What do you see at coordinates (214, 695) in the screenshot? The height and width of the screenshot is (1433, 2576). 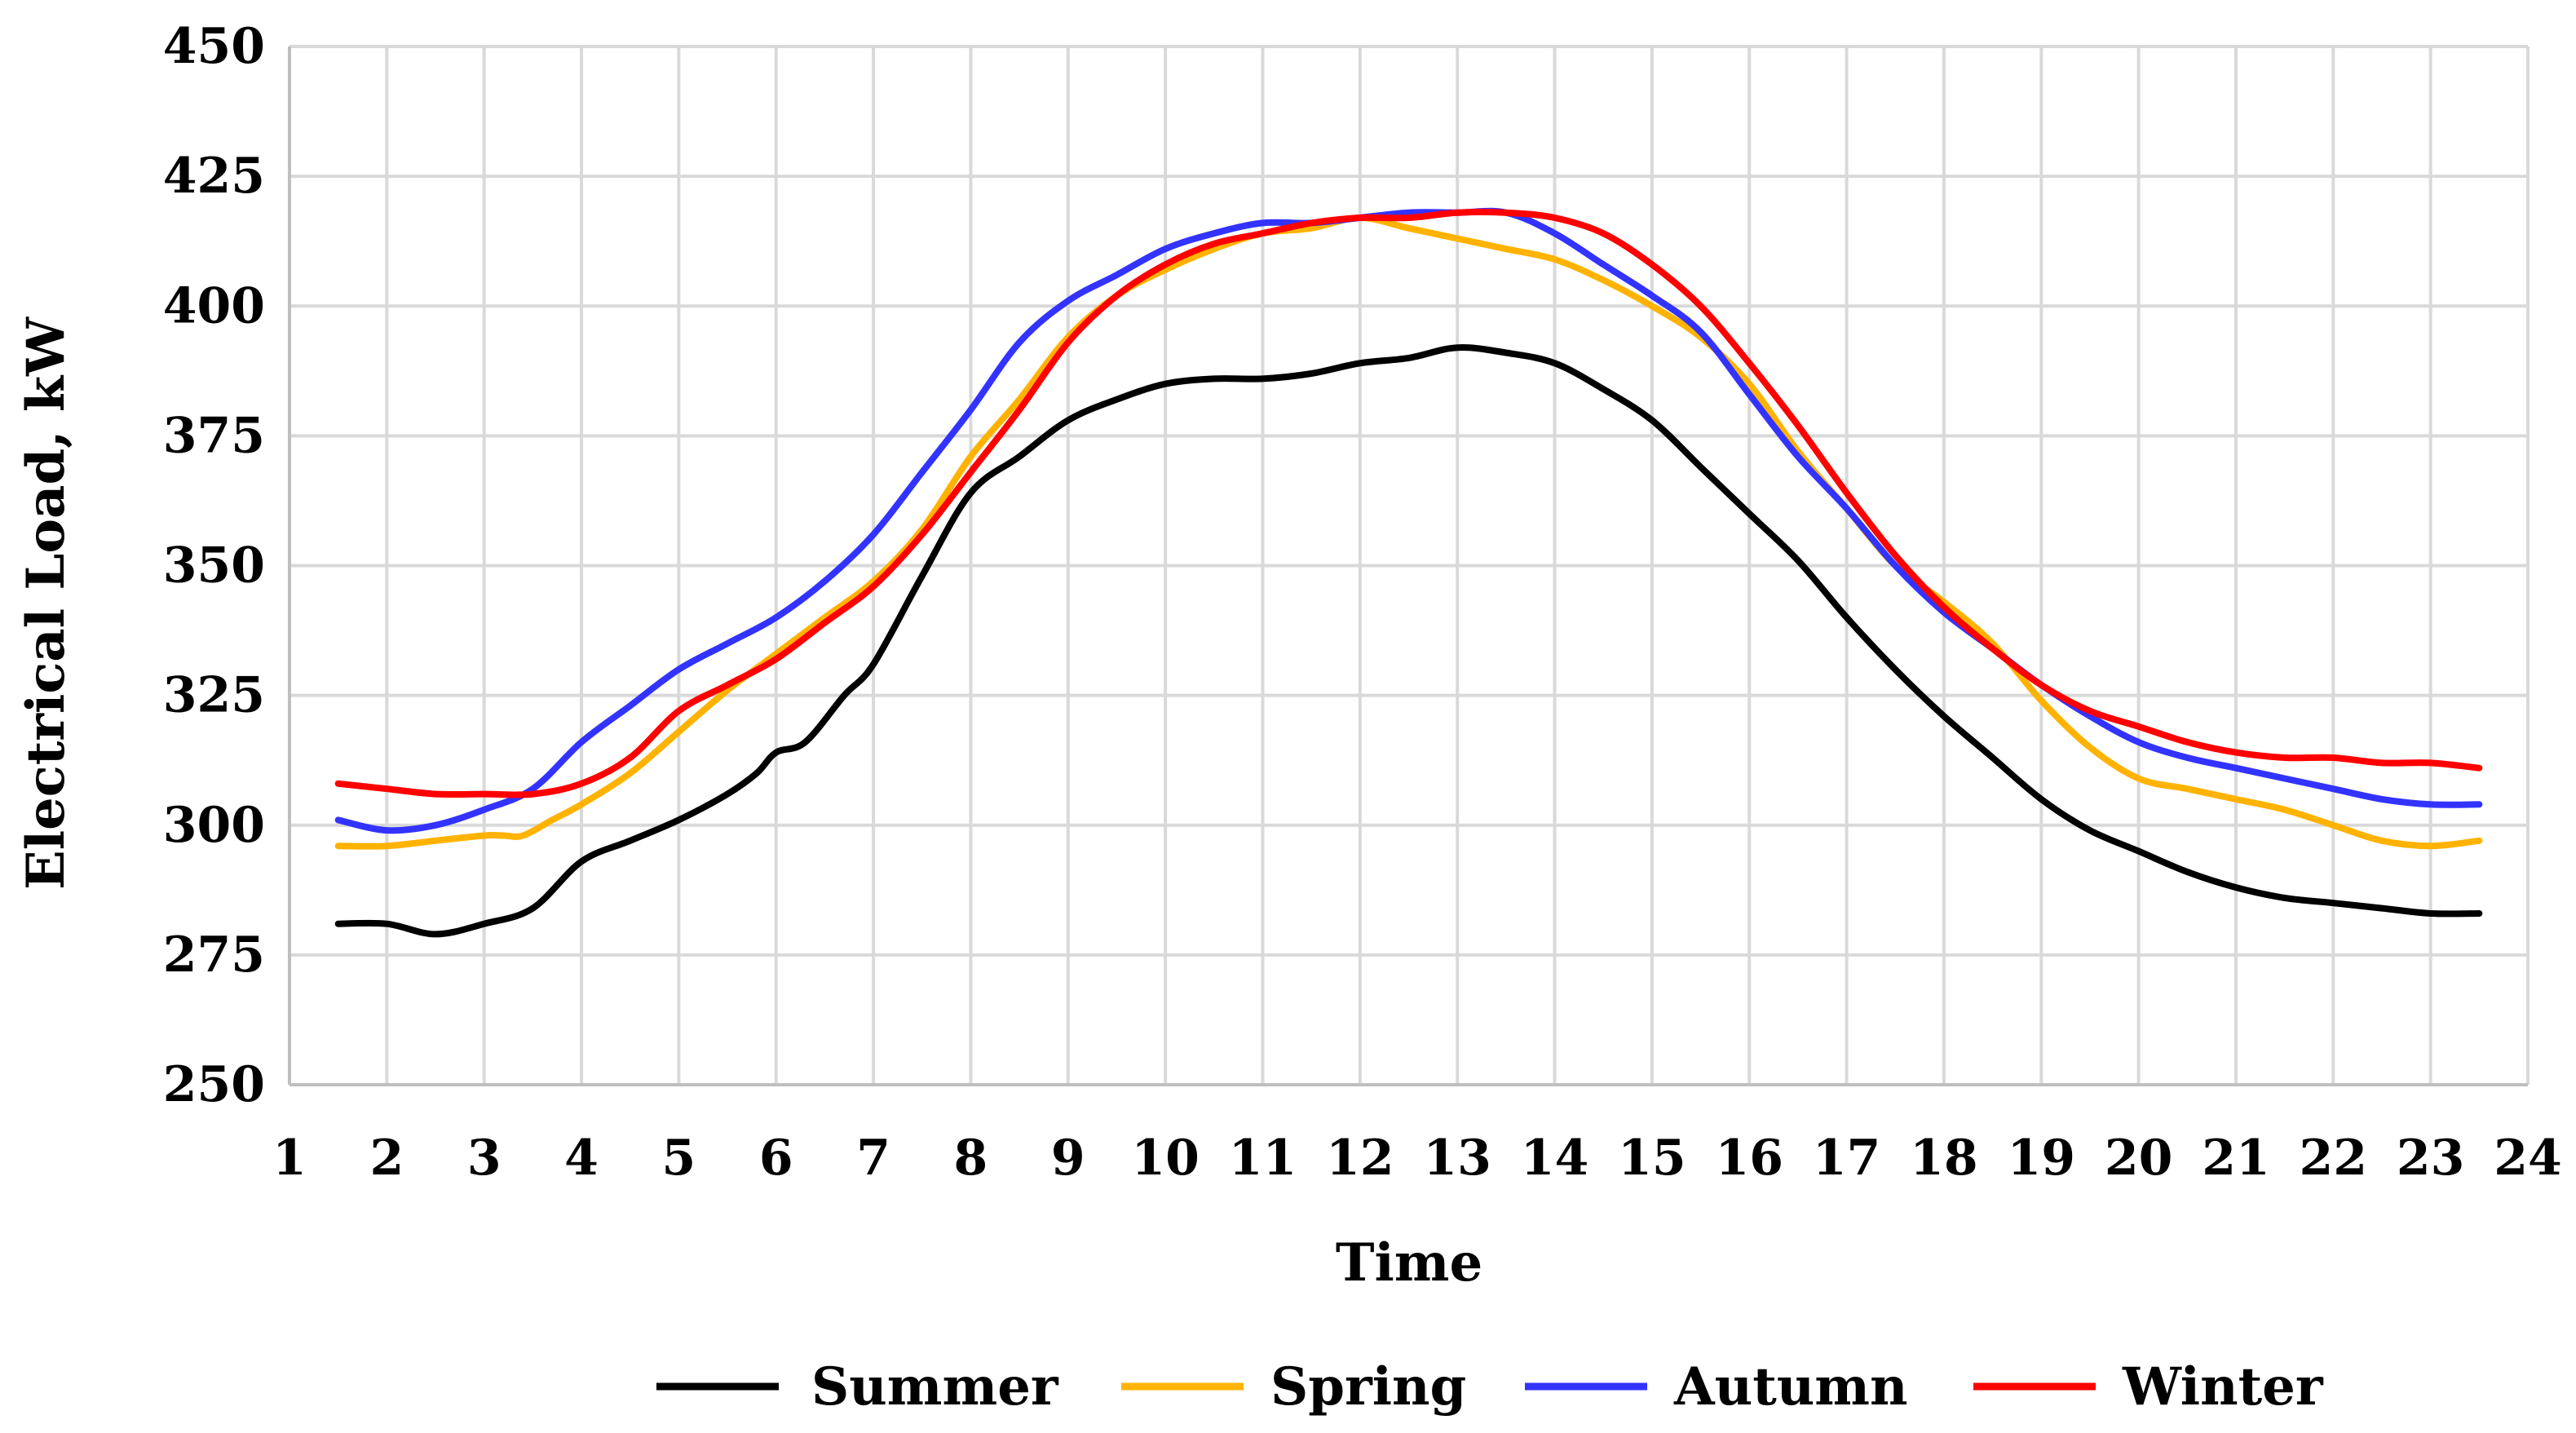 I see `y-tick-label: 325` at bounding box center [214, 695].